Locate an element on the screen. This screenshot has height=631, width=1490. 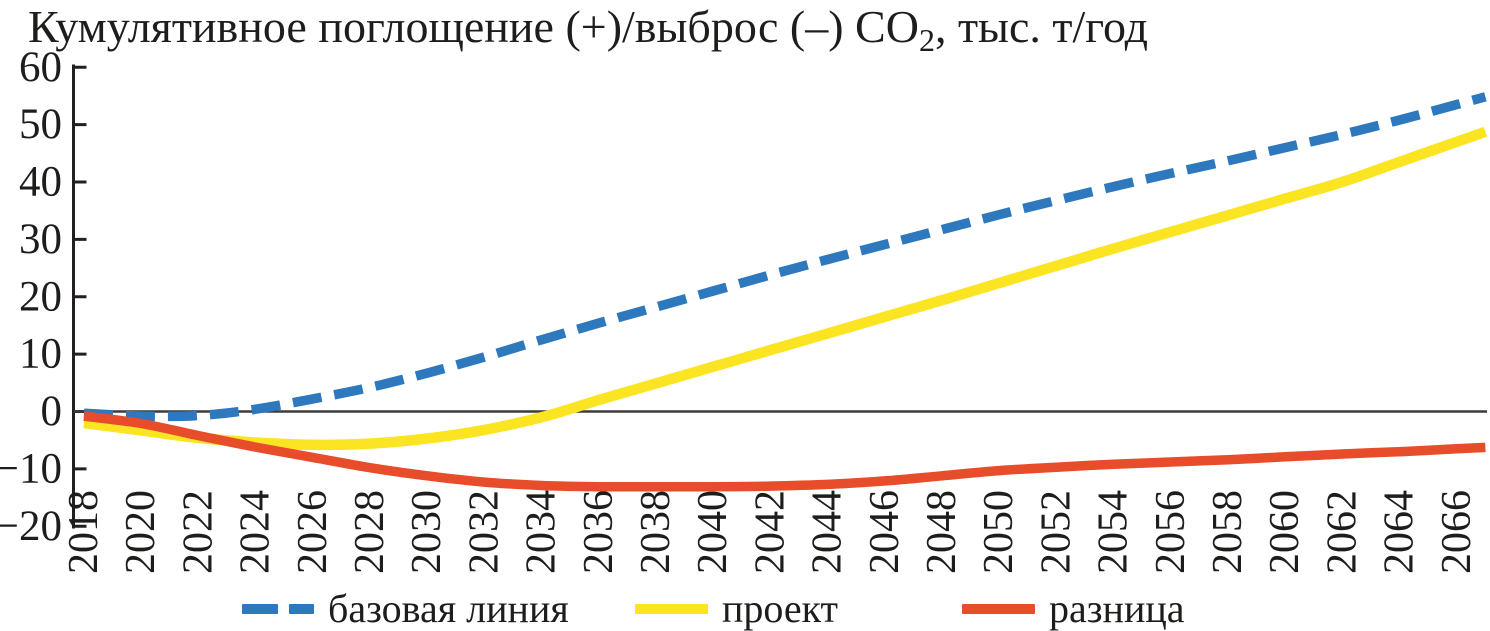
x-tick-label: 2028 is located at coordinates (370, 532).